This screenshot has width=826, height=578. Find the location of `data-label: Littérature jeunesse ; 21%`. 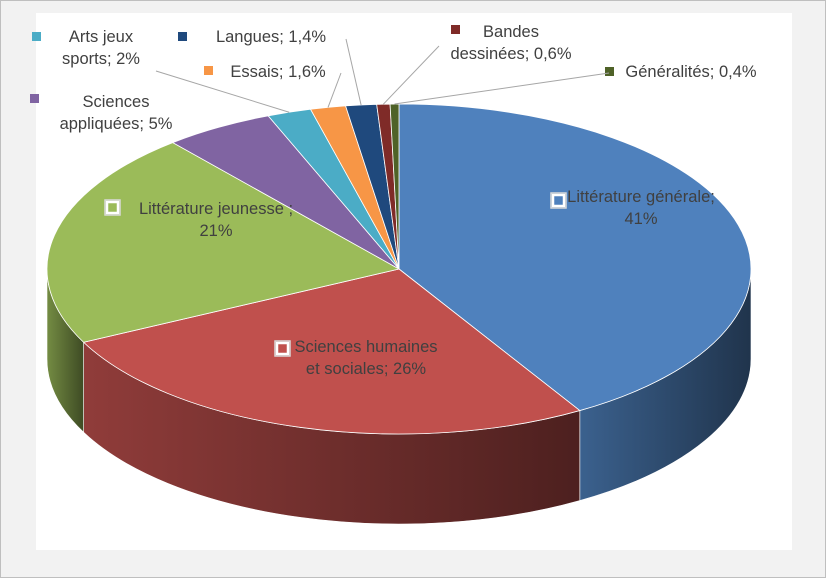

data-label: Littérature jeunesse ; 21% is located at coordinates (216, 220).